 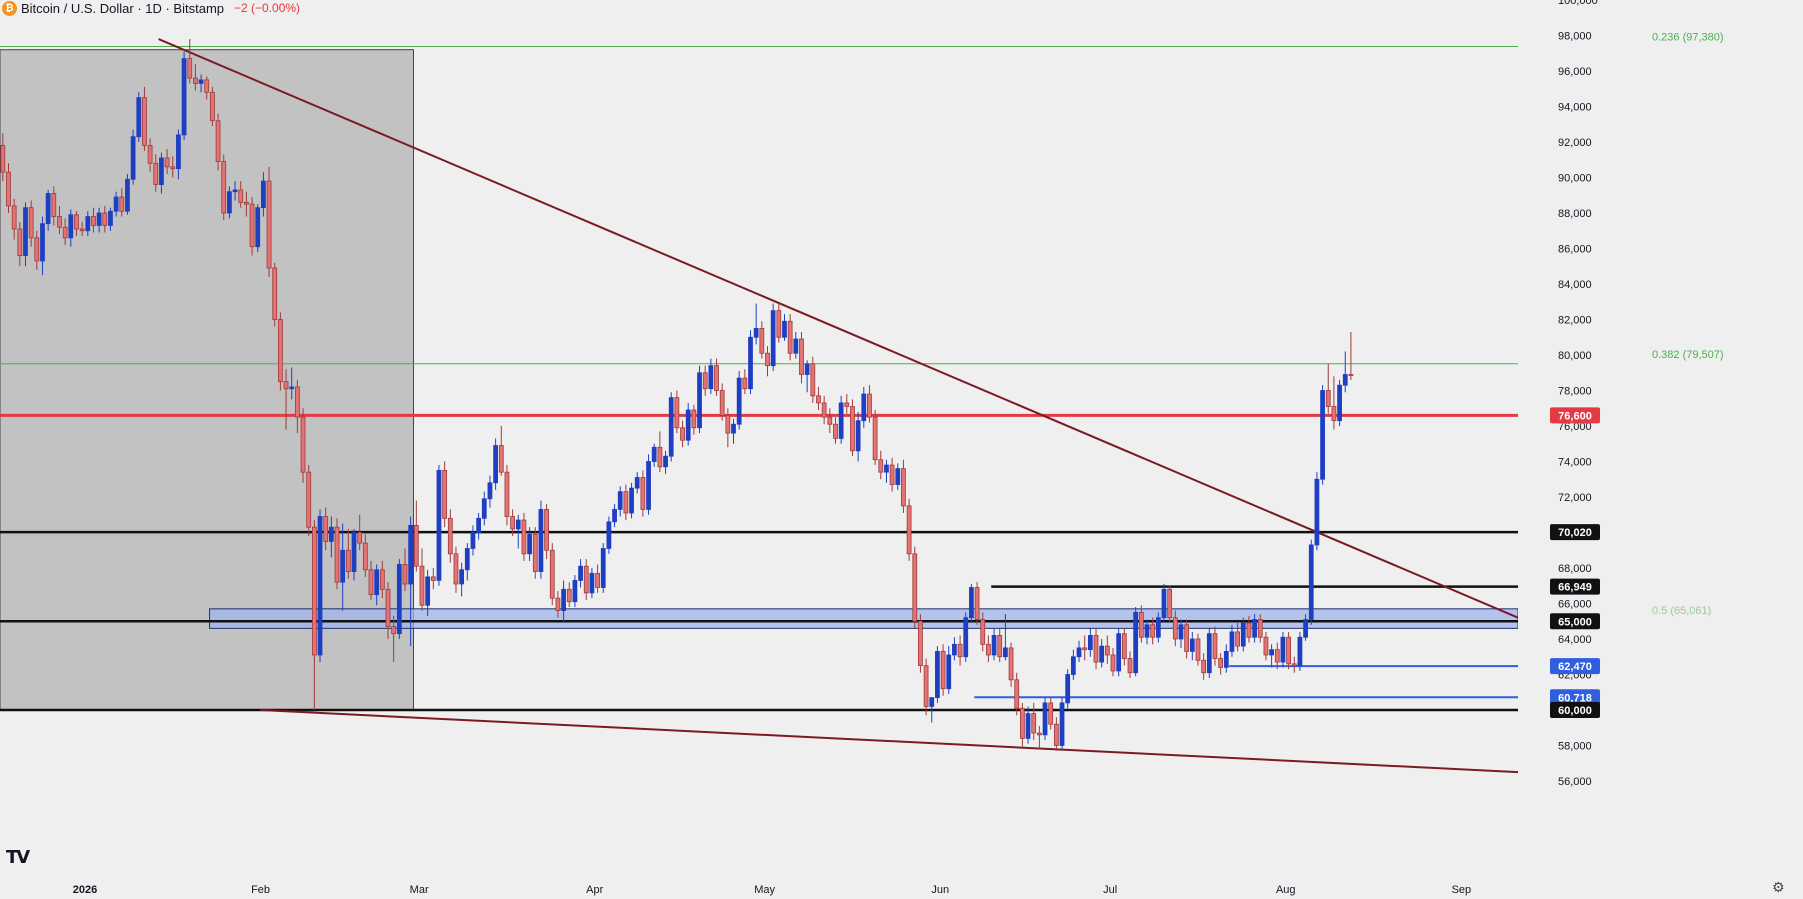 I want to click on x-tick-label: Feb, so click(x=260, y=890).